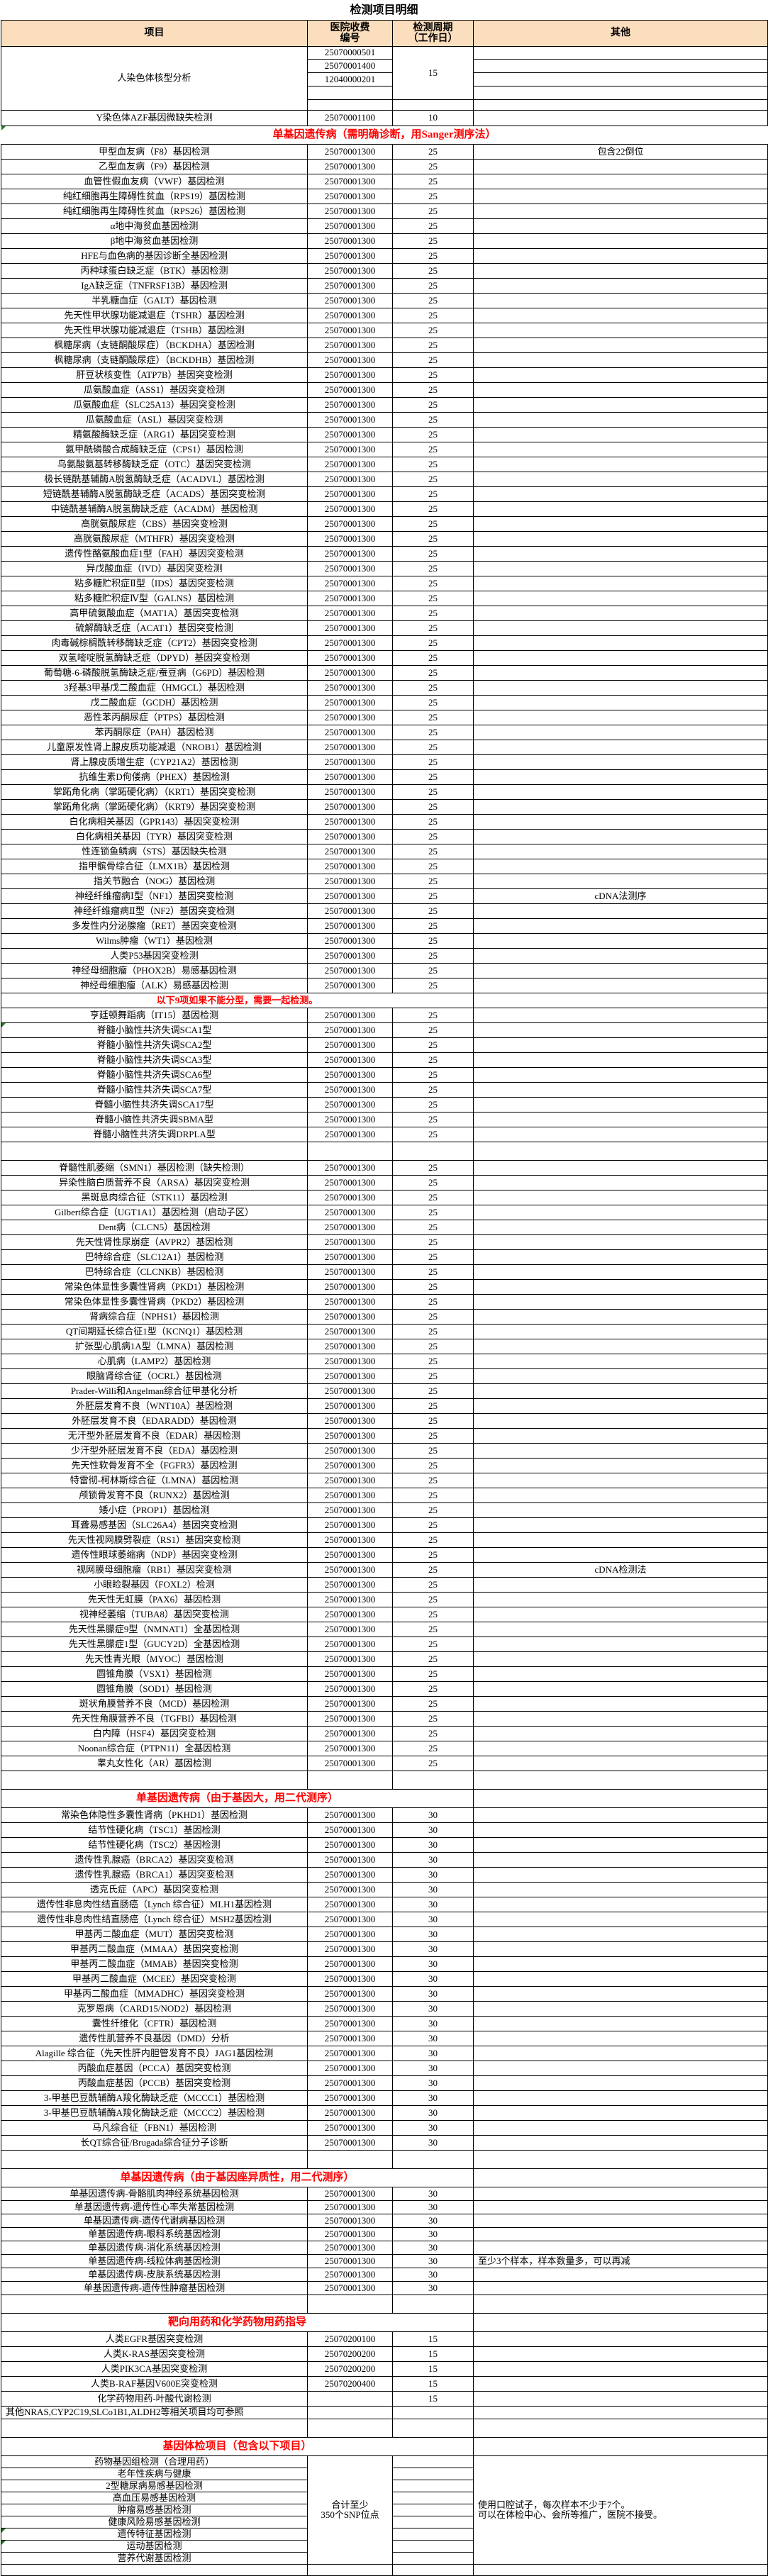  What do you see at coordinates (154, 613) in the screenshot?
I see `item-cell: 高甲硫氨酸血症（MAT1A）基因突变检测` at bounding box center [154, 613].